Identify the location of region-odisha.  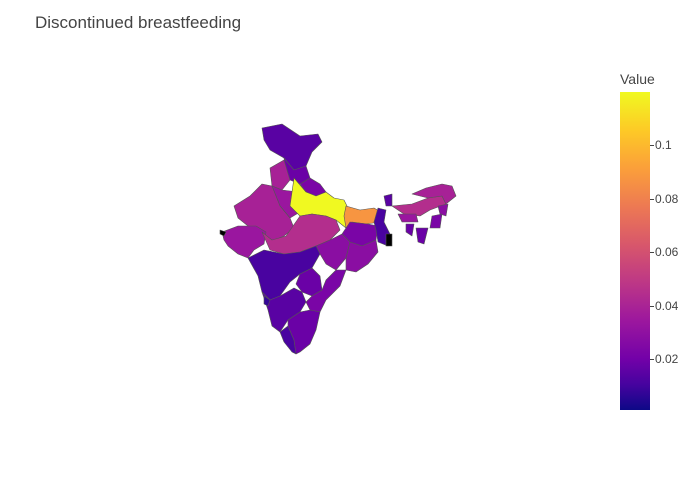
(362, 256).